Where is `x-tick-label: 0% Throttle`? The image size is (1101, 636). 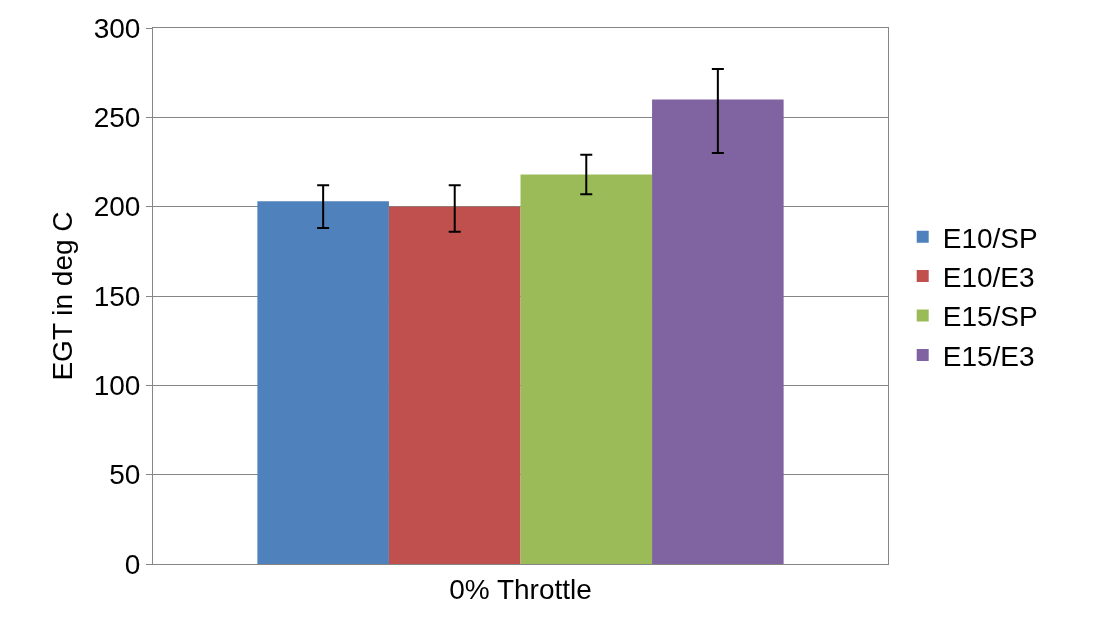 x-tick-label: 0% Throttle is located at coordinates (520, 589).